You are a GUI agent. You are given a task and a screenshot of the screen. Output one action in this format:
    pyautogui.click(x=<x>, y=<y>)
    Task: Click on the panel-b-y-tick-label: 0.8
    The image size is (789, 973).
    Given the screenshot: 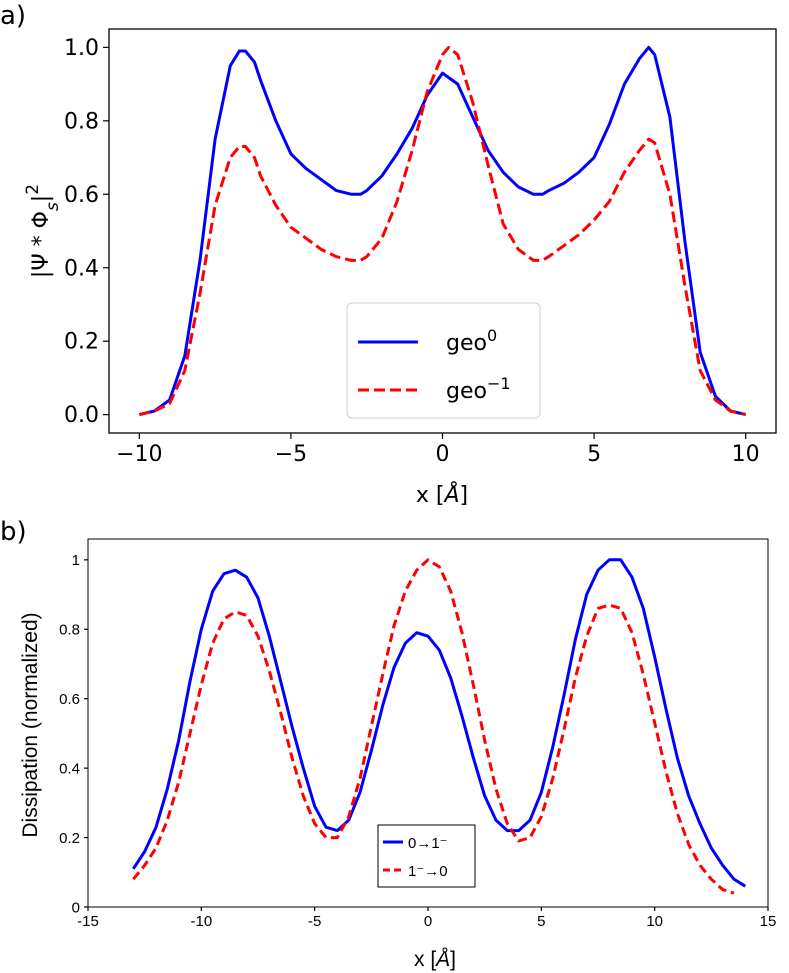 What is the action you would take?
    pyautogui.click(x=69, y=630)
    